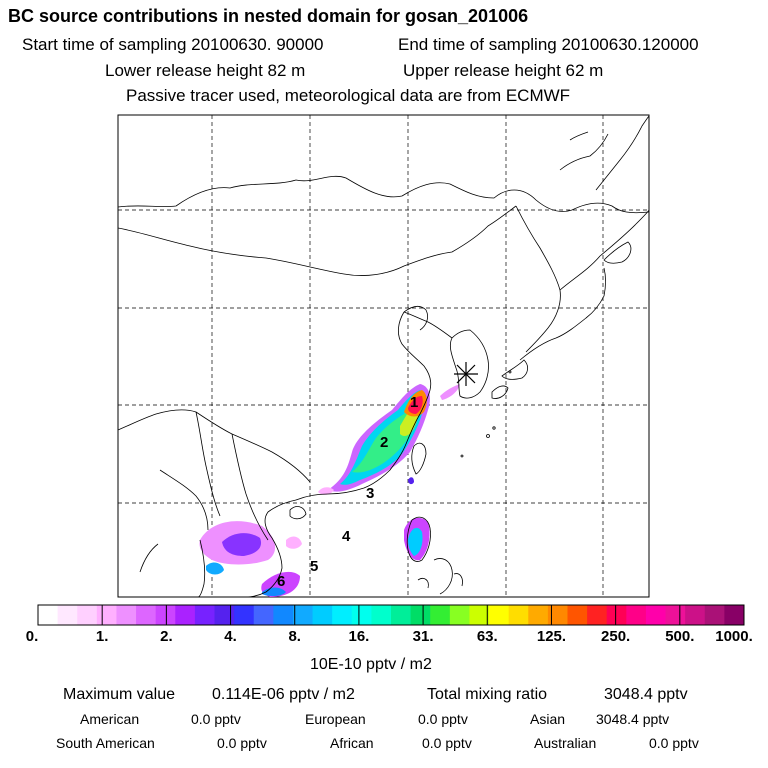  I want to click on colorbar-tick-label: 16., so click(359, 636).